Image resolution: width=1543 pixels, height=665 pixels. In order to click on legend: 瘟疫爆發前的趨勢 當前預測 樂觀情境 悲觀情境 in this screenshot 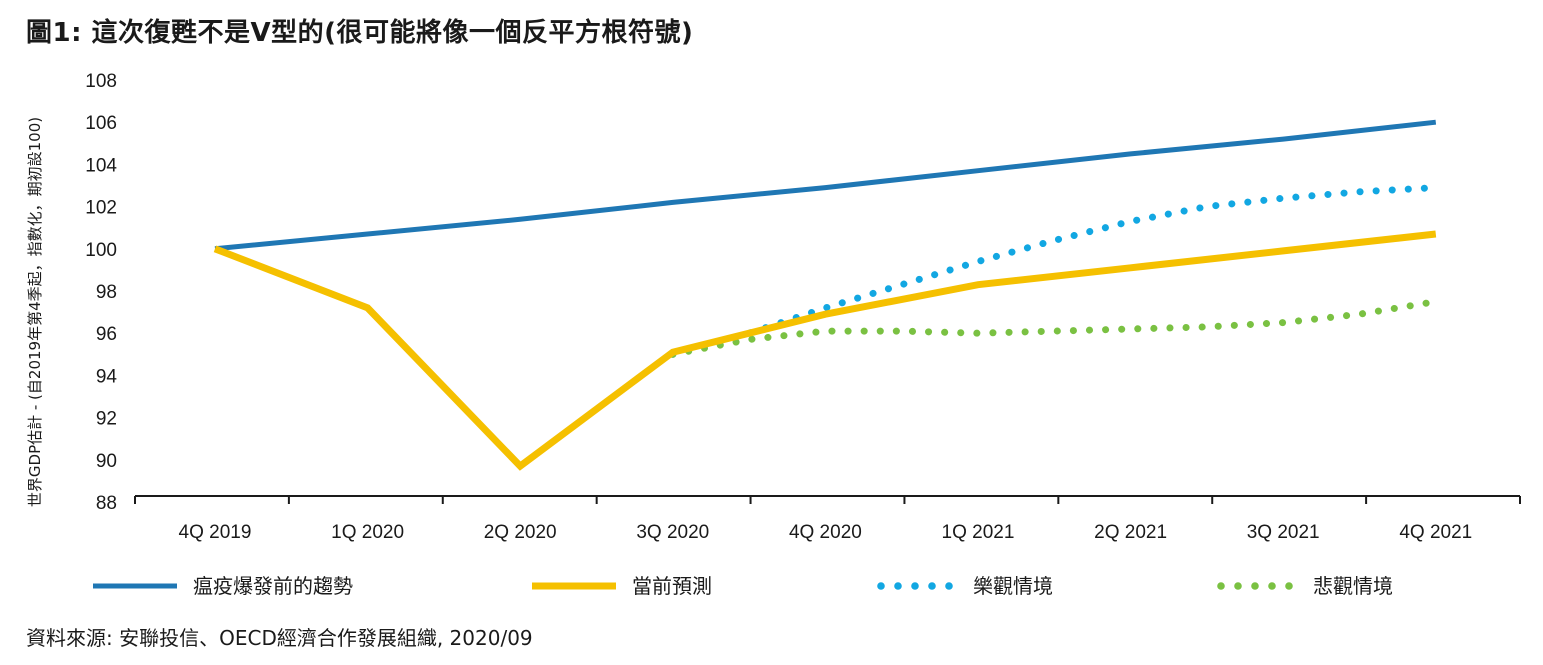, I will do `click(743, 586)`.